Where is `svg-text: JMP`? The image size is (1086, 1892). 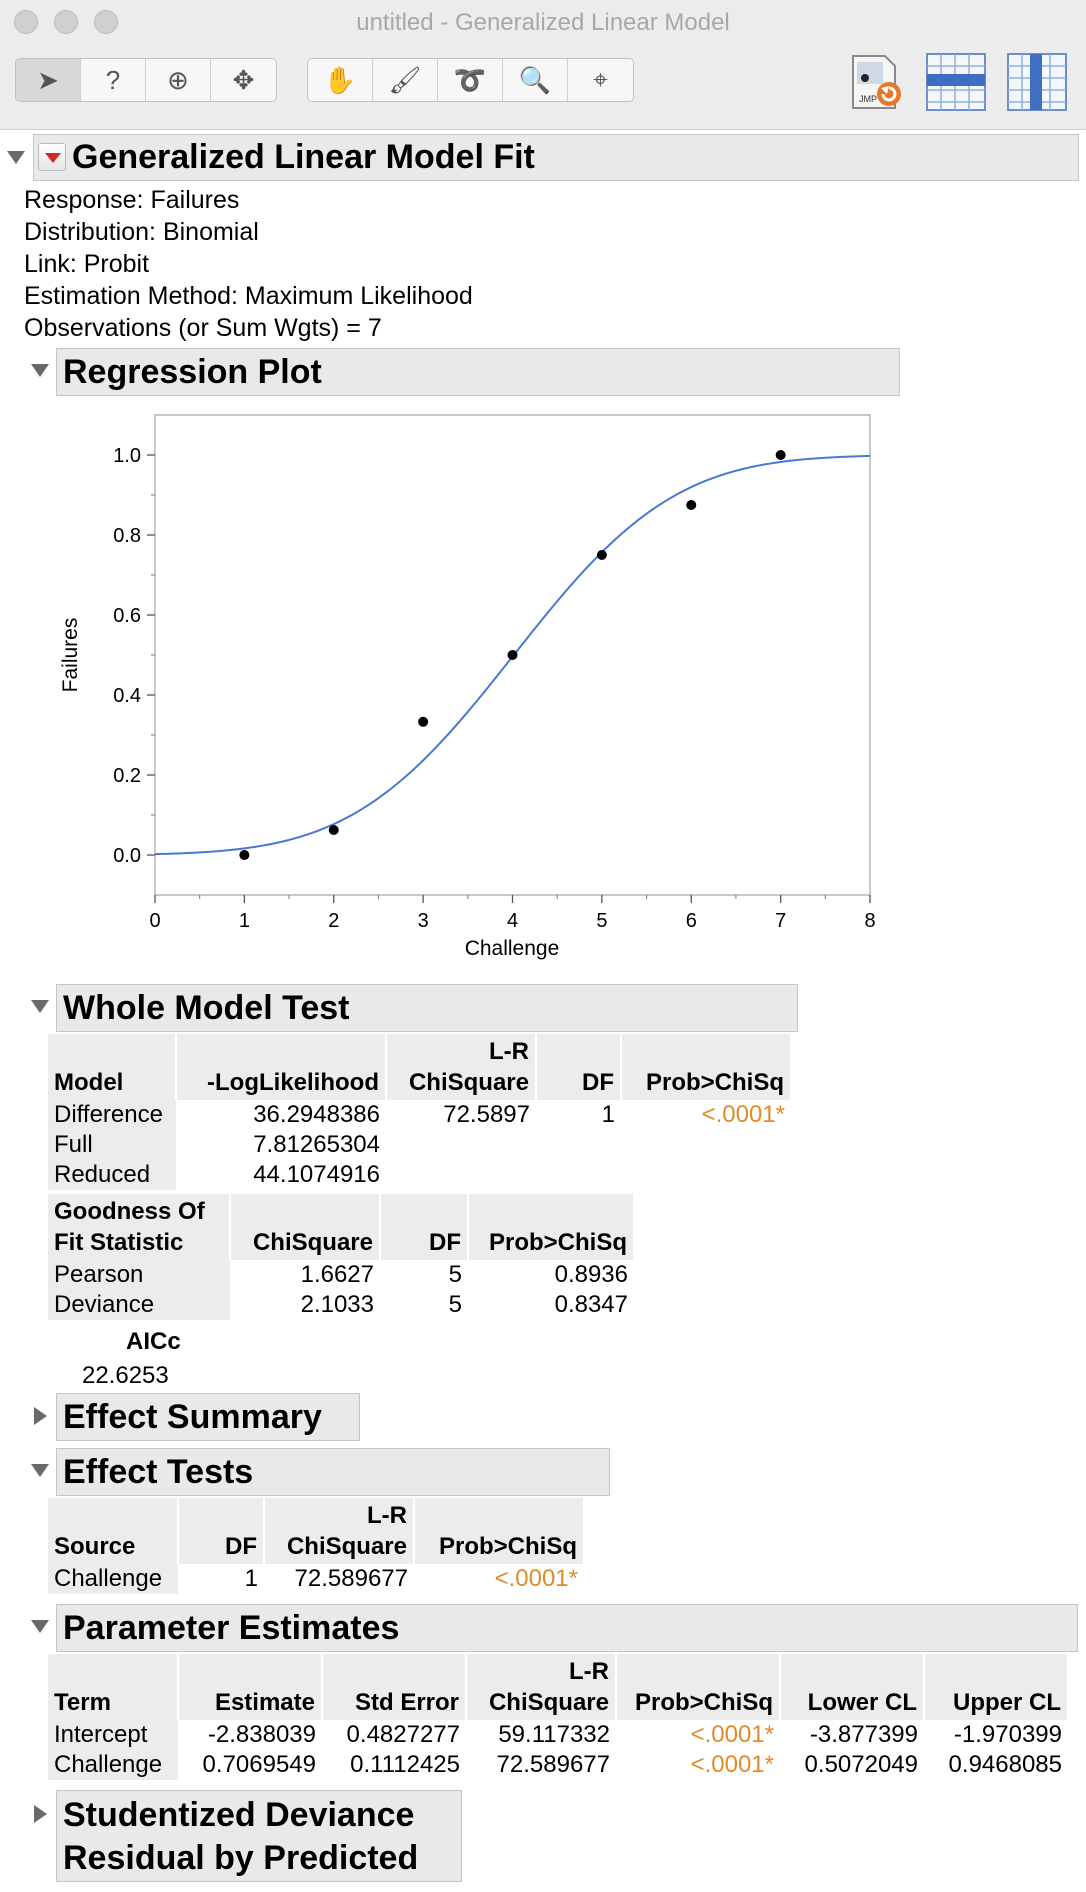 svg-text: JMP is located at coordinates (868, 99).